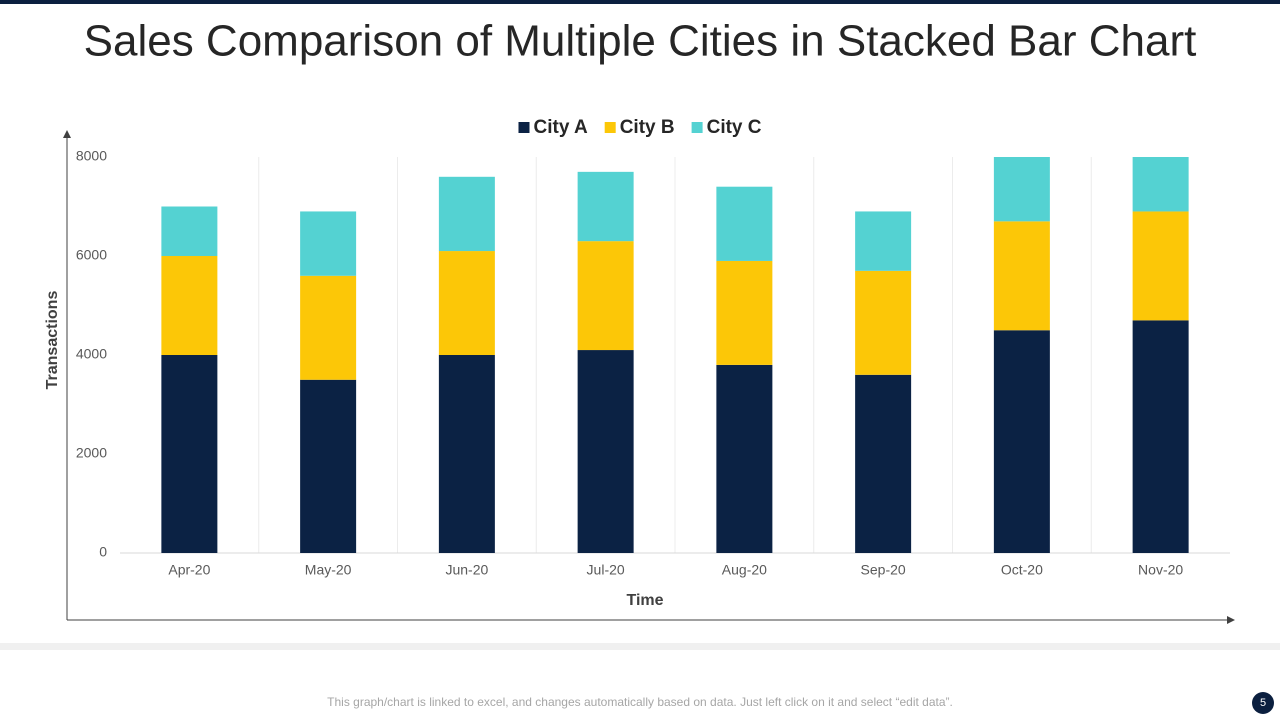 Image resolution: width=1280 pixels, height=720 pixels. Describe the element at coordinates (91, 354) in the screenshot. I see `y-tick-label: 4000` at that location.